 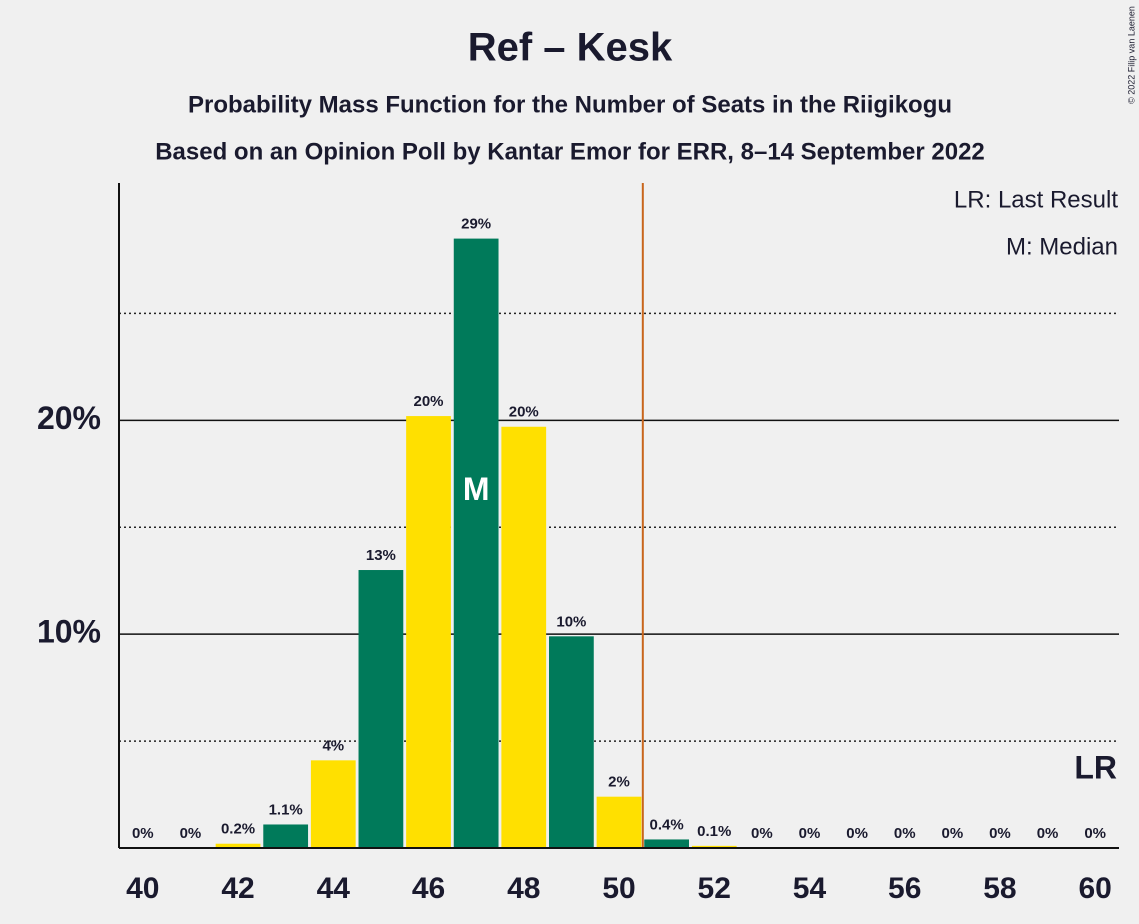 I want to click on data-label: 1.1%, so click(x=286, y=809).